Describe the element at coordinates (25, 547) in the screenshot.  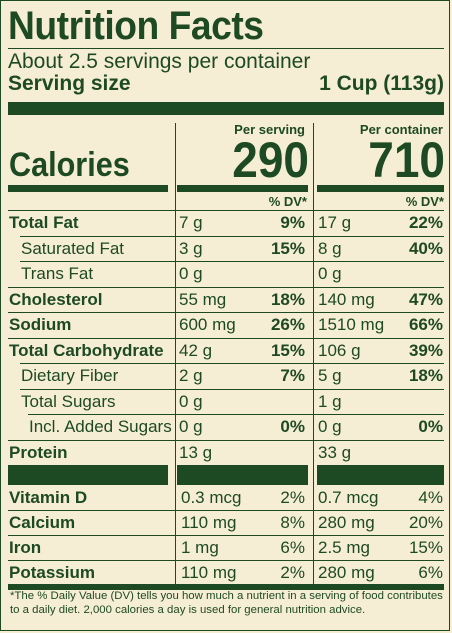
I see `vitamin-label: Iron` at that location.